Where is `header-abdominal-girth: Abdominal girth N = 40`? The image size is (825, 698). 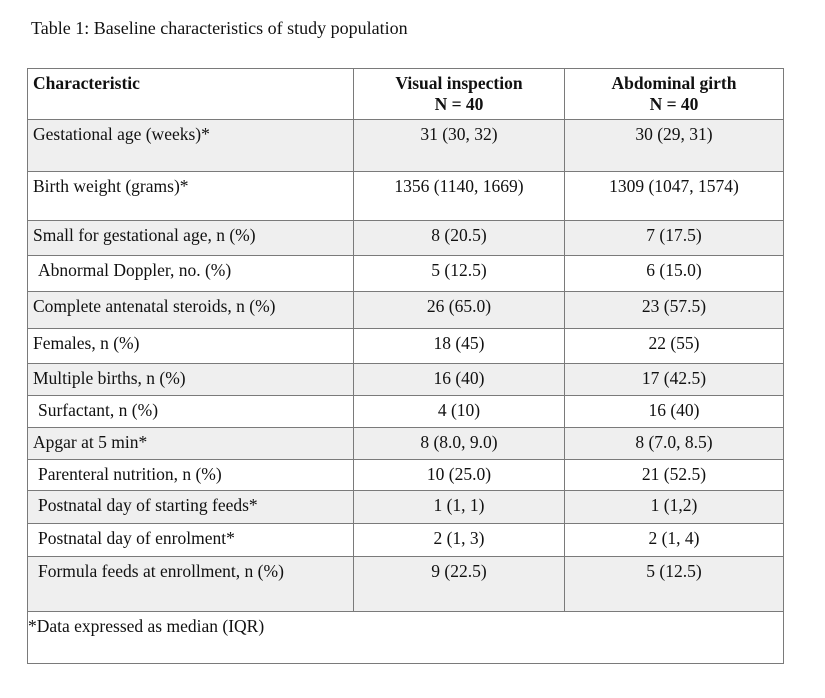
header-abdominal-girth: Abdominal girth N = 40 is located at coordinates (674, 94).